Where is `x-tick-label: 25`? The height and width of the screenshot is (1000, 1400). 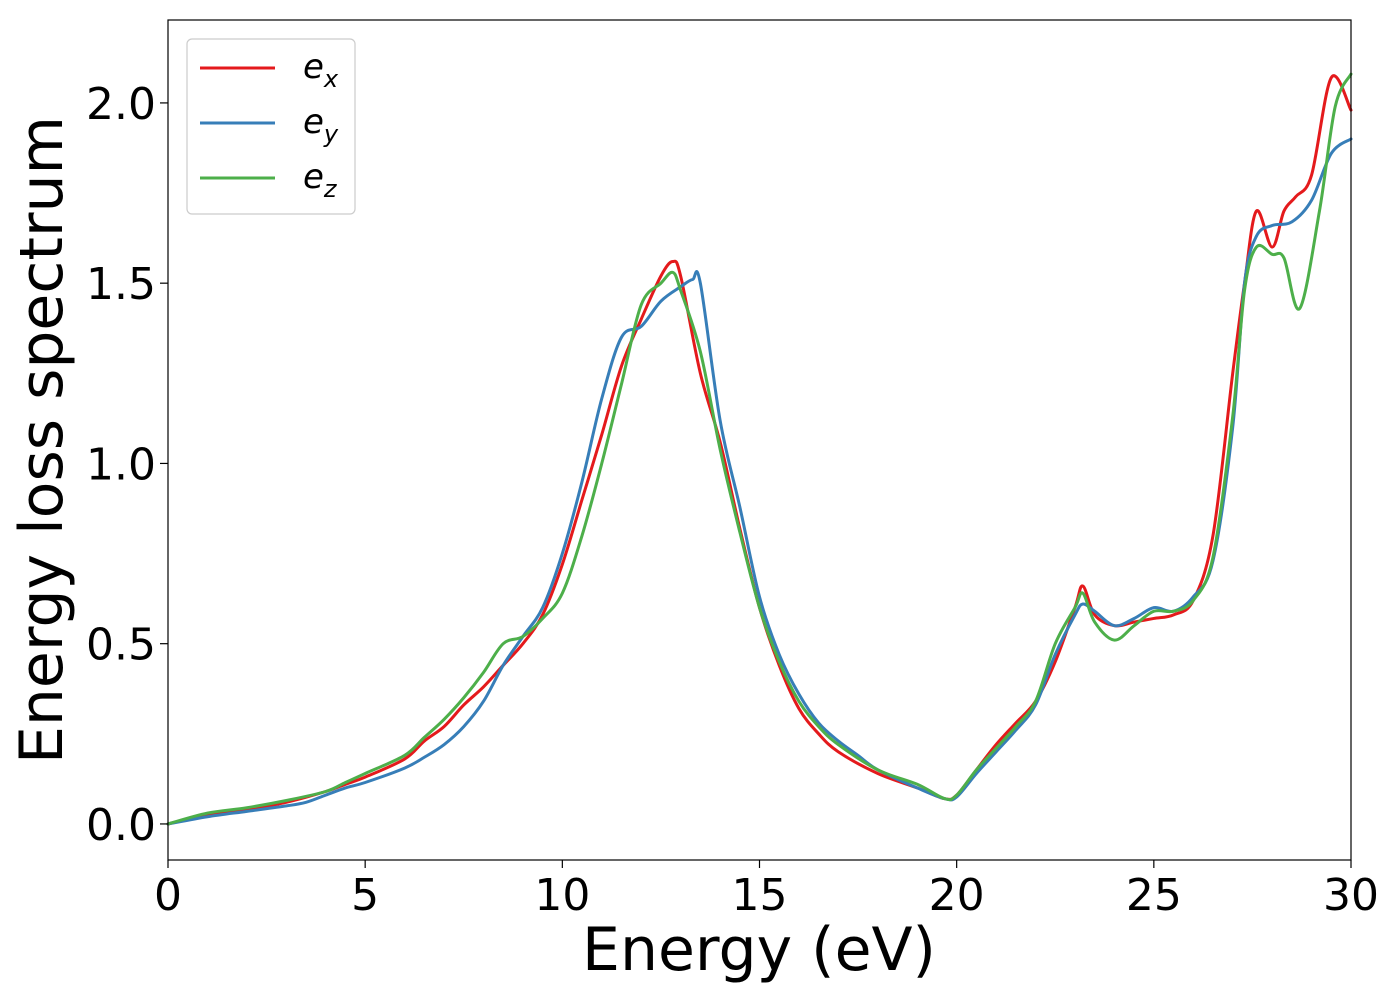
x-tick-label: 25 is located at coordinates (1154, 895).